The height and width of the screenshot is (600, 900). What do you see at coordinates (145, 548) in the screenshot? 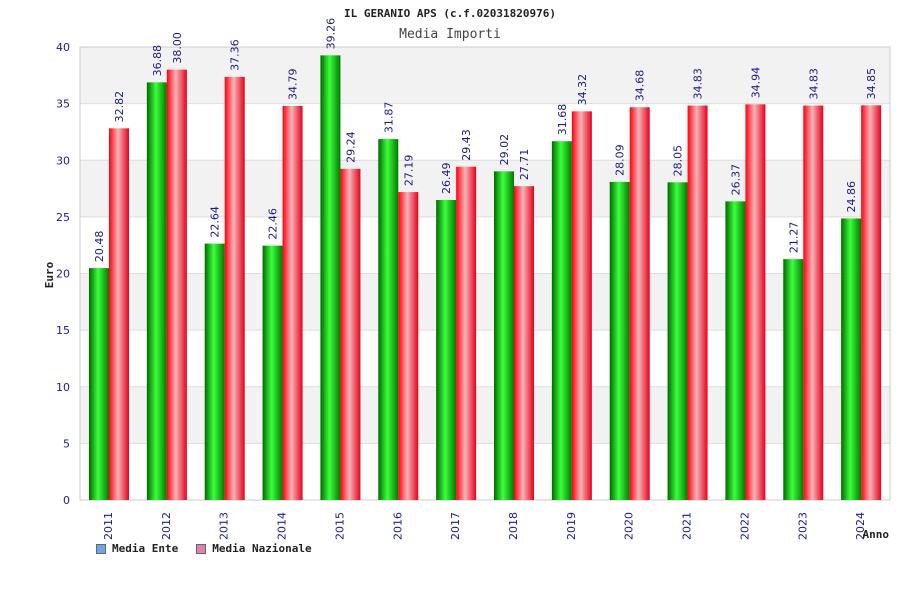
I see `legend-label-ente: Media Ente` at bounding box center [145, 548].